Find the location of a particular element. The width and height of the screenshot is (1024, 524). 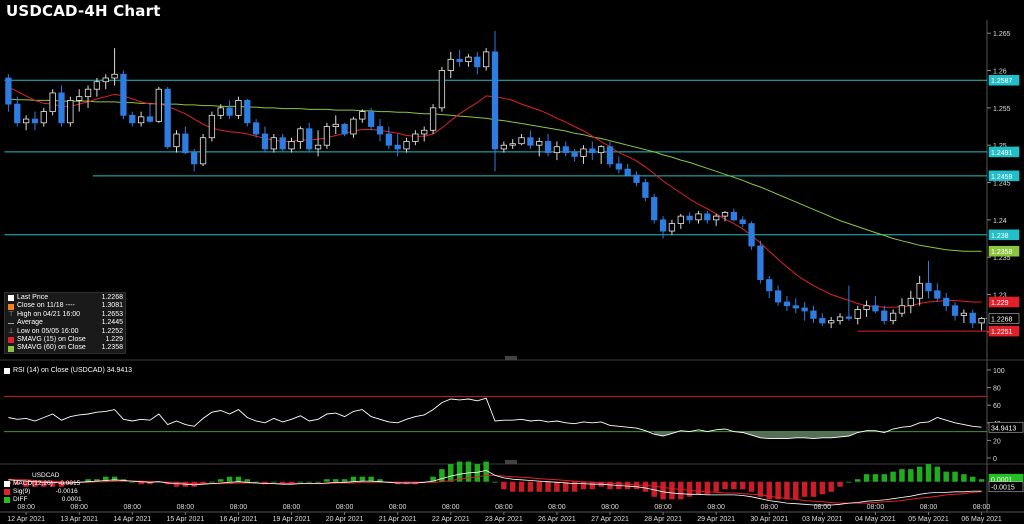

legend-label: SMAVG (15) on Close is located at coordinates (51, 340).